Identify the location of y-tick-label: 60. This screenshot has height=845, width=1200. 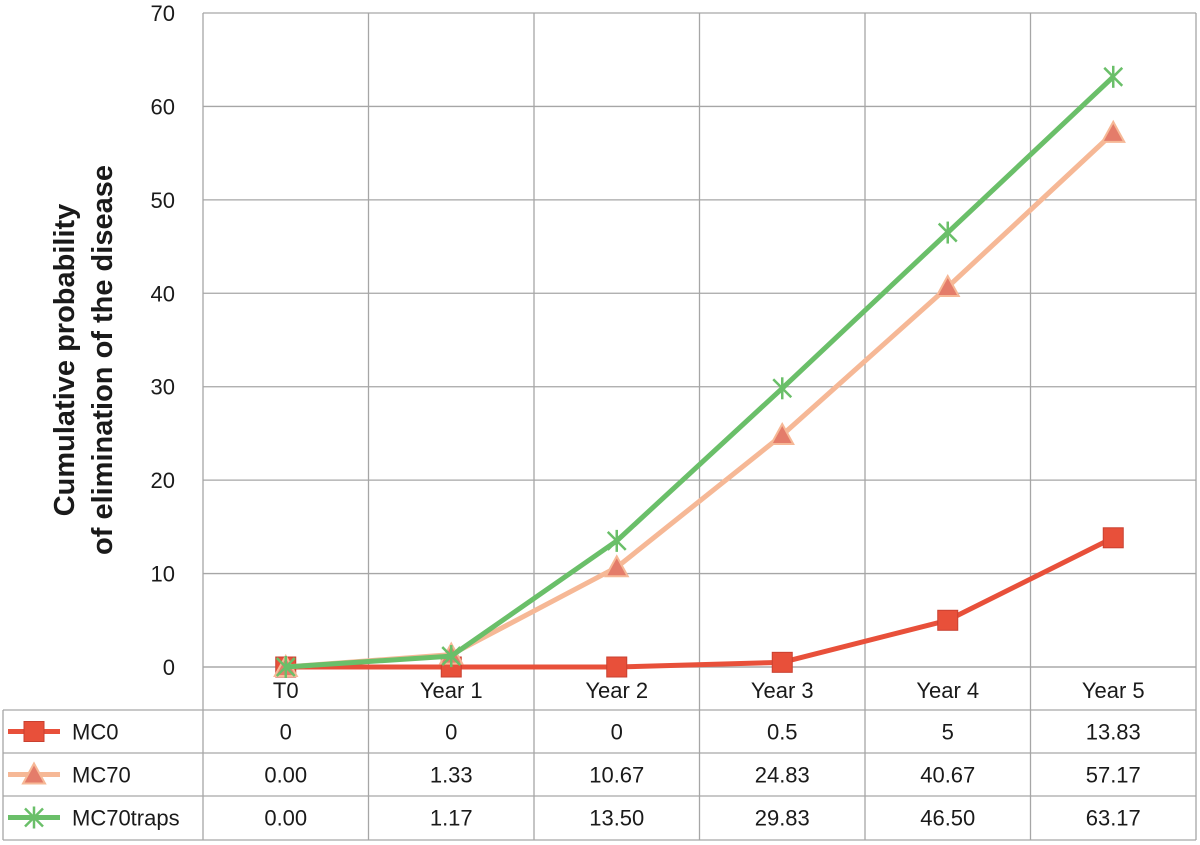
(163, 106).